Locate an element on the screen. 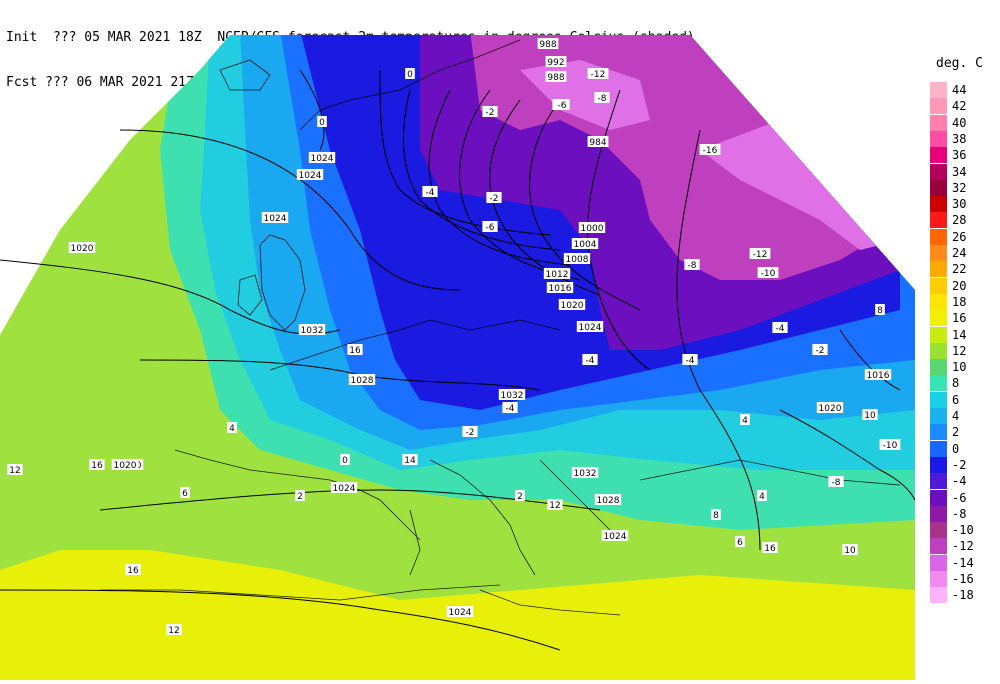 The image size is (1000, 684). legend-item: 22 is located at coordinates (963, 269).